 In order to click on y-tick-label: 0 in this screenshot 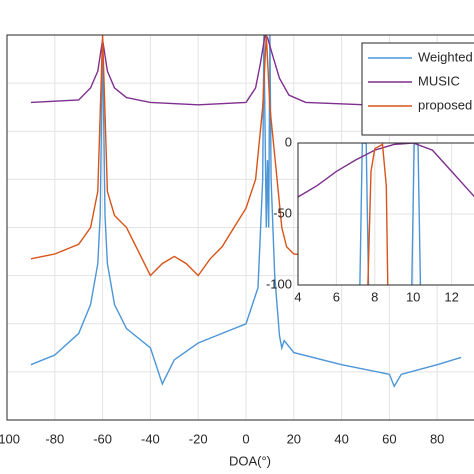, I will do `click(288, 141)`.